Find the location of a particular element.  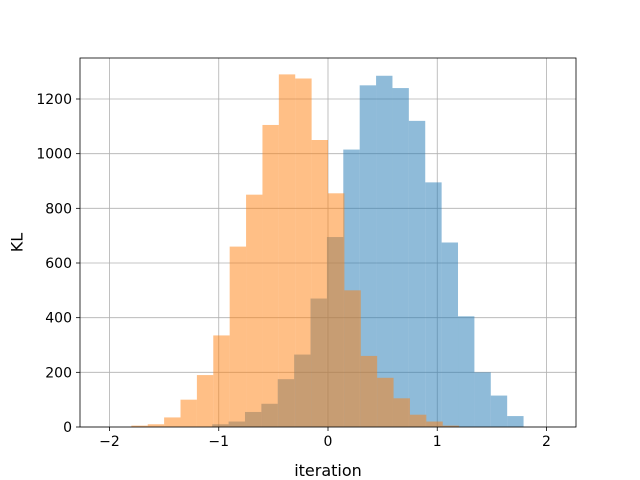

y-tick-label: 600 is located at coordinates (58, 264).